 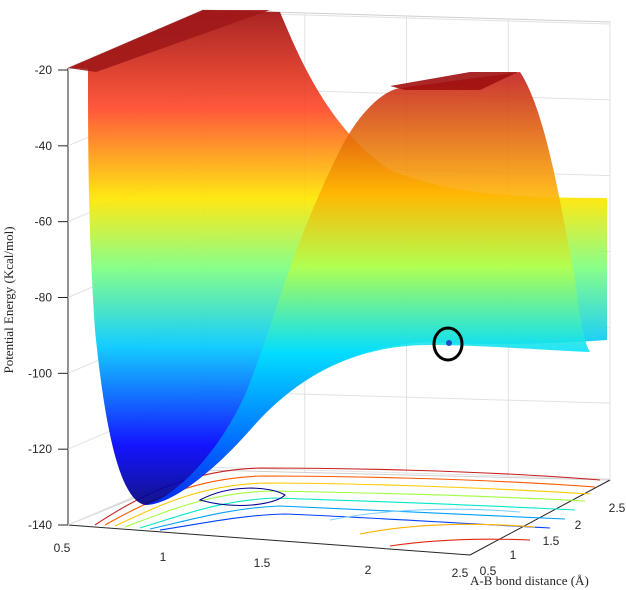 What do you see at coordinates (529, 580) in the screenshot?
I see `y-axis-label: A-B bond distance (Å)` at bounding box center [529, 580].